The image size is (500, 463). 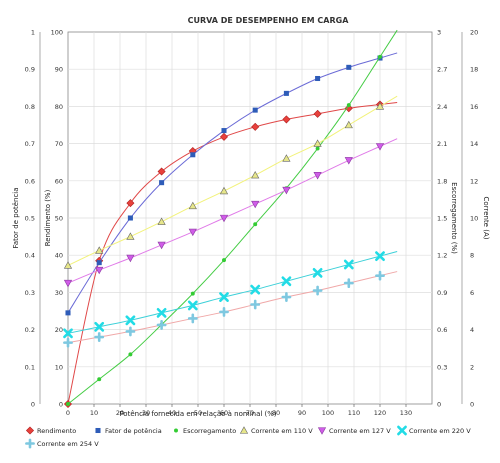 I want to click on y-tick-label-corr: 6, so click(x=472, y=293).